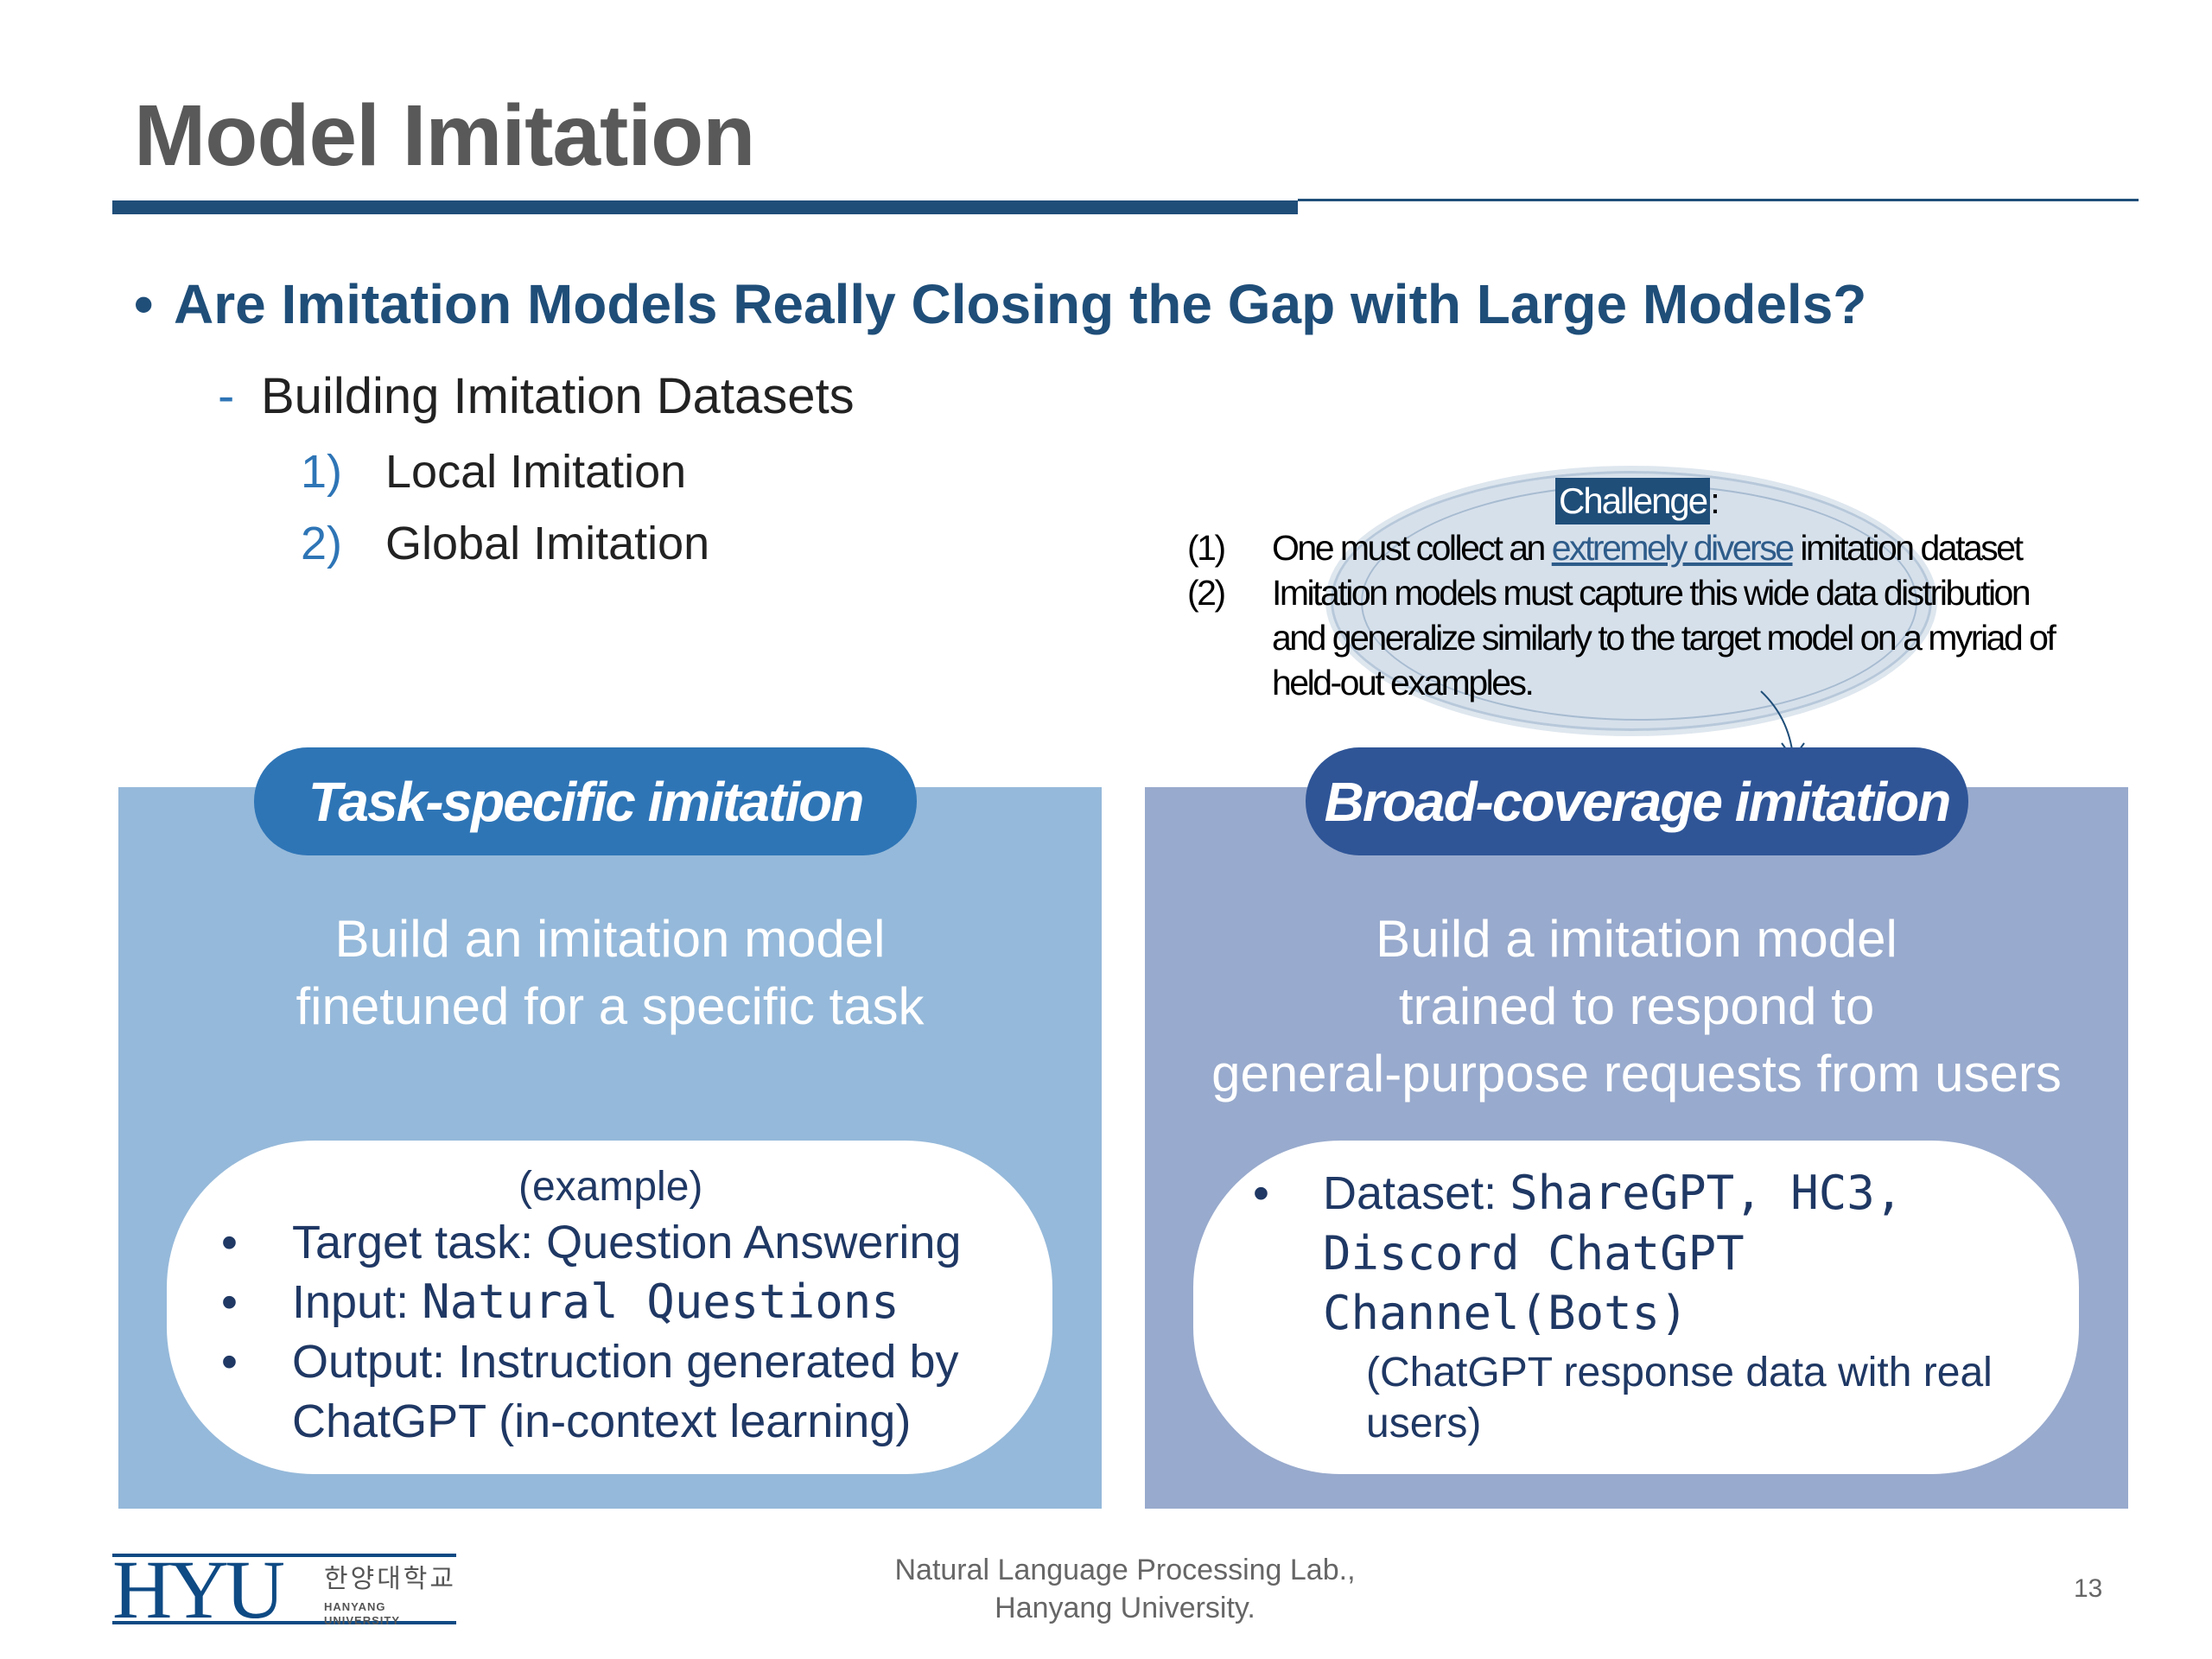  I want to click on challenge-num: (2), so click(1206, 593).